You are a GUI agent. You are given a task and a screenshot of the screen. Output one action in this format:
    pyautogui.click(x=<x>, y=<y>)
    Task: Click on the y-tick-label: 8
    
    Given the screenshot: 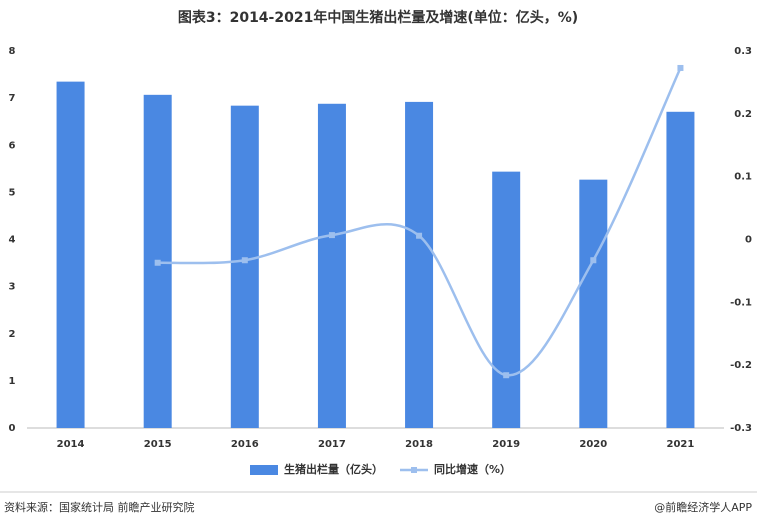 What is the action you would take?
    pyautogui.click(x=12, y=51)
    